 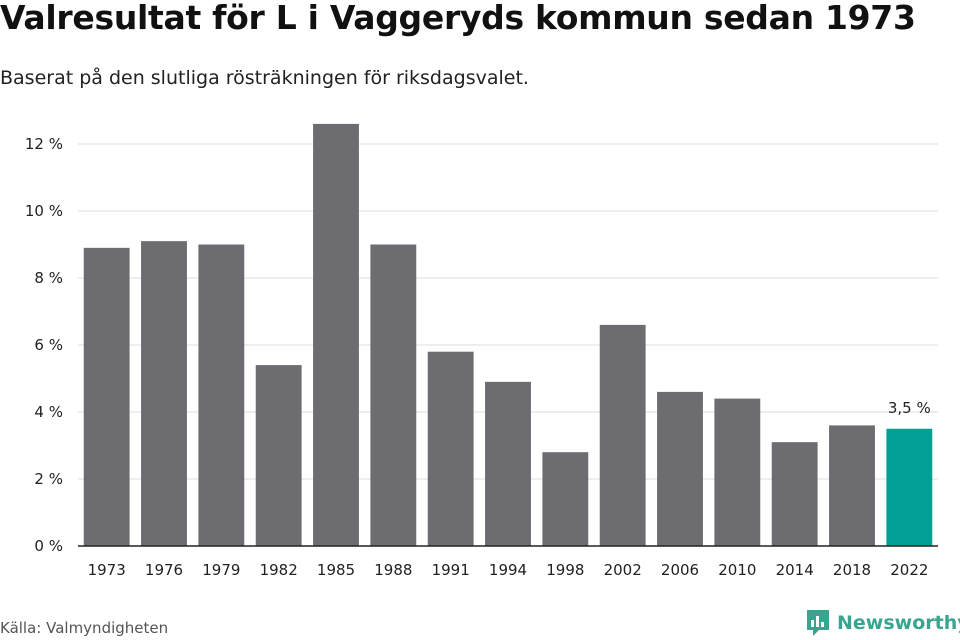 What do you see at coordinates (48, 479) in the screenshot?
I see `y-tick-label: 2 %` at bounding box center [48, 479].